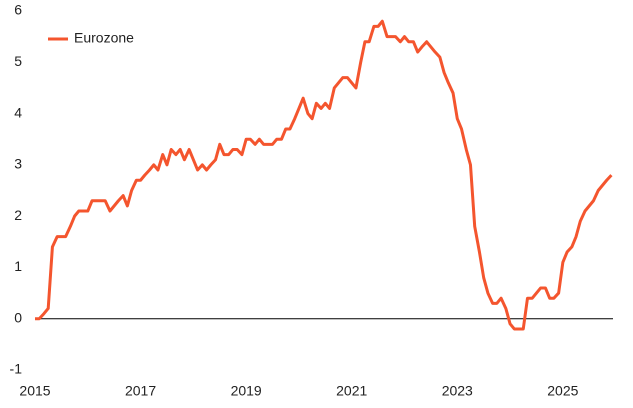 This screenshot has height=408, width=633. What do you see at coordinates (18, 112) in the screenshot?
I see `y-tick-label: 4` at bounding box center [18, 112].